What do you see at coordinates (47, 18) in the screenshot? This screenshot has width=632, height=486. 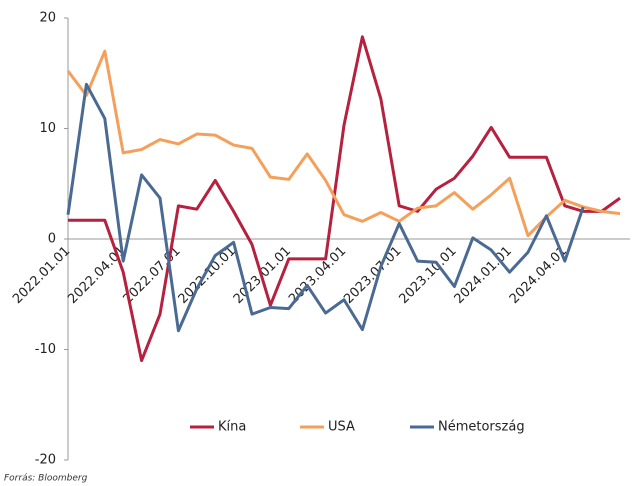 I see `y-tick-label: 20` at bounding box center [47, 18].